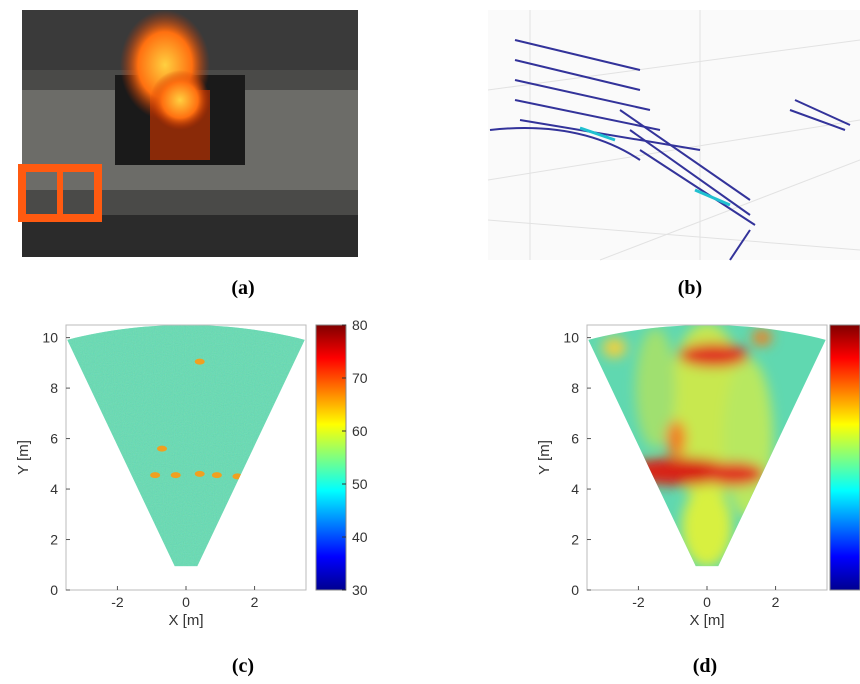 This screenshot has width=860, height=684. I want to click on panel-label: (a), so click(242, 288).